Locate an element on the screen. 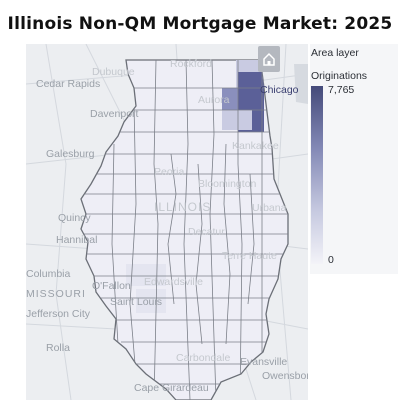 The height and width of the screenshot is (400, 400). legend-panel: Area layer Originations 7,765 0 is located at coordinates (354, 159).